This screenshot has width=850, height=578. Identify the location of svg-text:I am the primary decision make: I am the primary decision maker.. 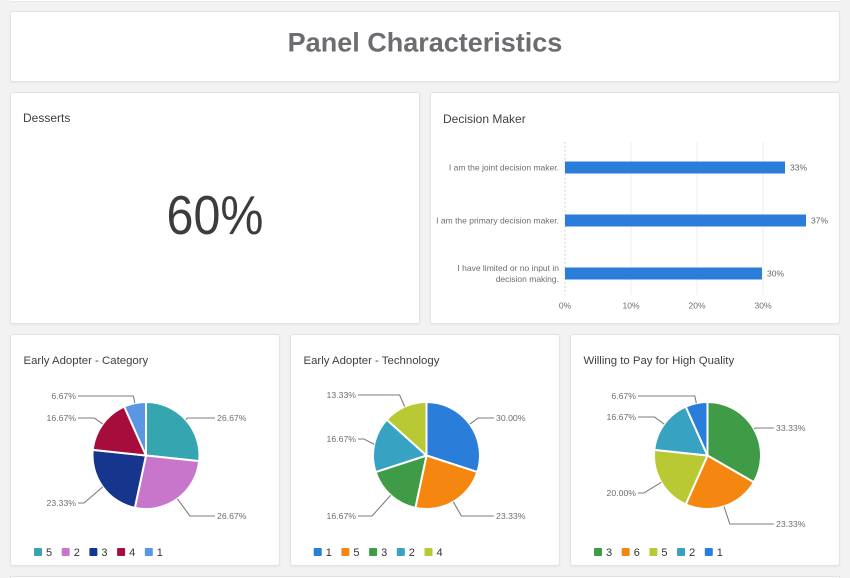
(497, 221).